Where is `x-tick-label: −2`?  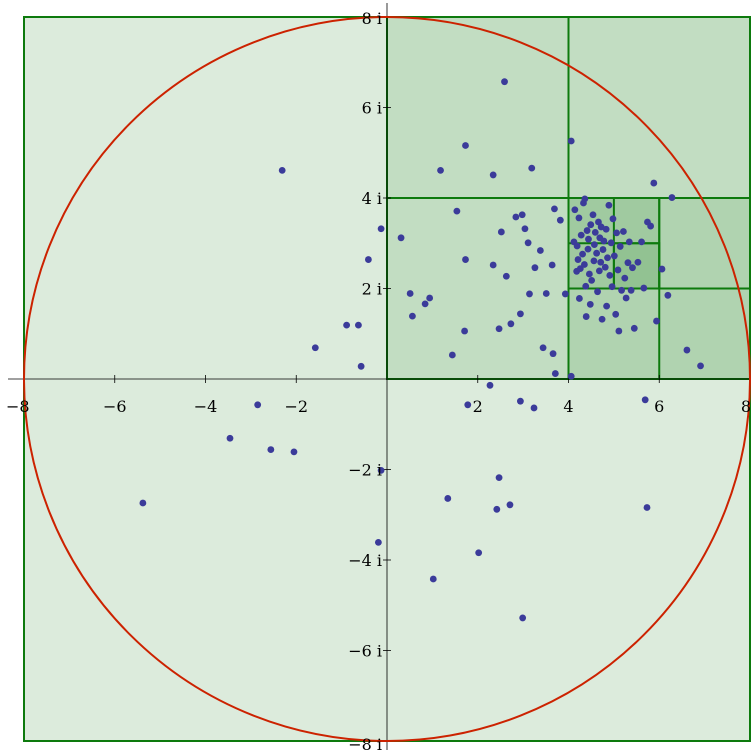 x-tick-label: −2 is located at coordinates (296, 406).